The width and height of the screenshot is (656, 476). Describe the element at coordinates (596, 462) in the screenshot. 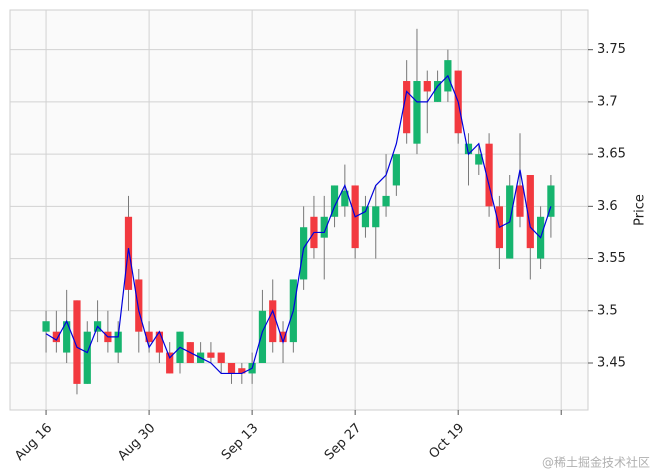

I see `watermark: @稀土掘金技术社区` at that location.